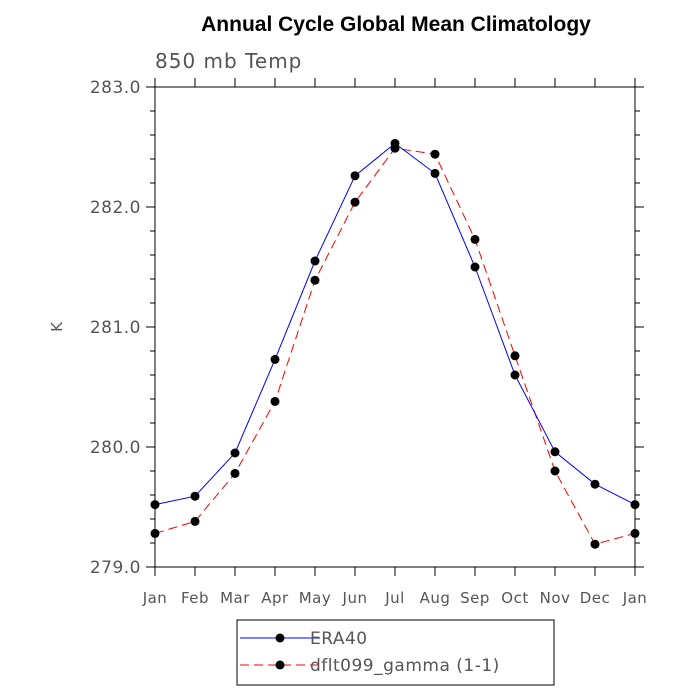 This screenshot has height=700, width=700. What do you see at coordinates (115, 568) in the screenshot?
I see `y-tick-label: 279.0` at bounding box center [115, 568].